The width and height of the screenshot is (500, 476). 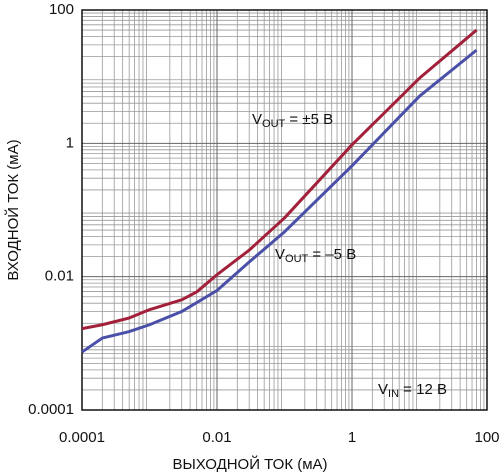 I want to click on annotation: VOUT = –5 В, so click(x=315, y=255).